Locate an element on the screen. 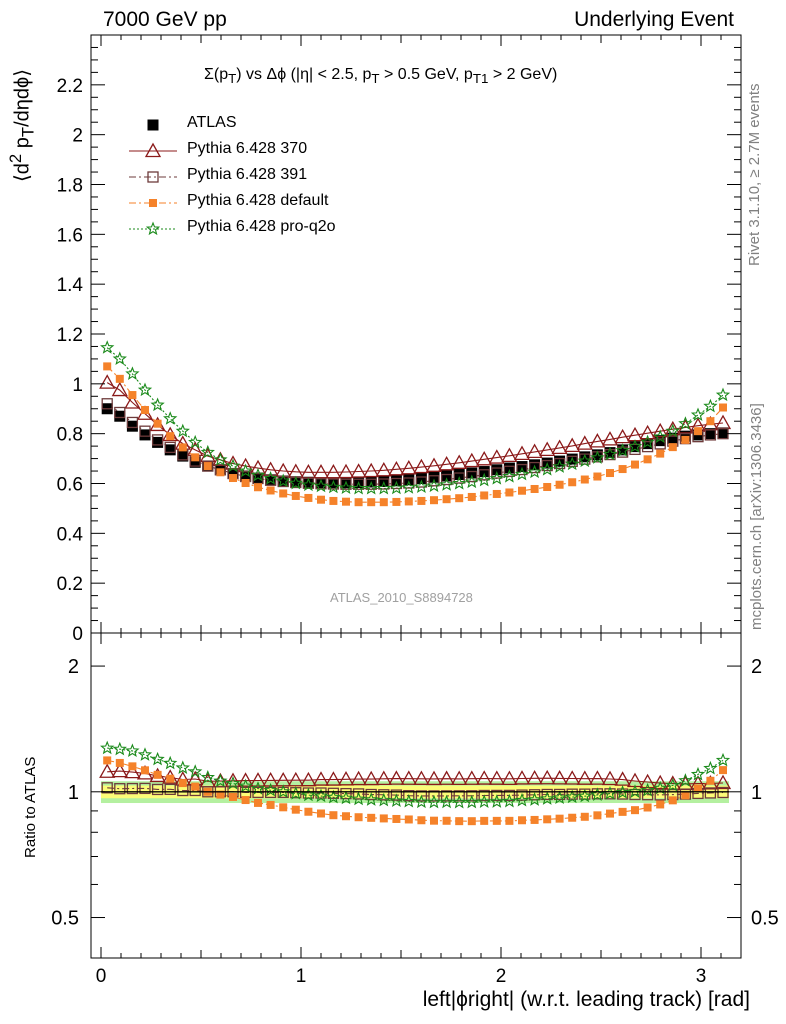 The height and width of the screenshot is (1024, 786). ratio-y-tick-label-right: 1 is located at coordinates (756, 793).